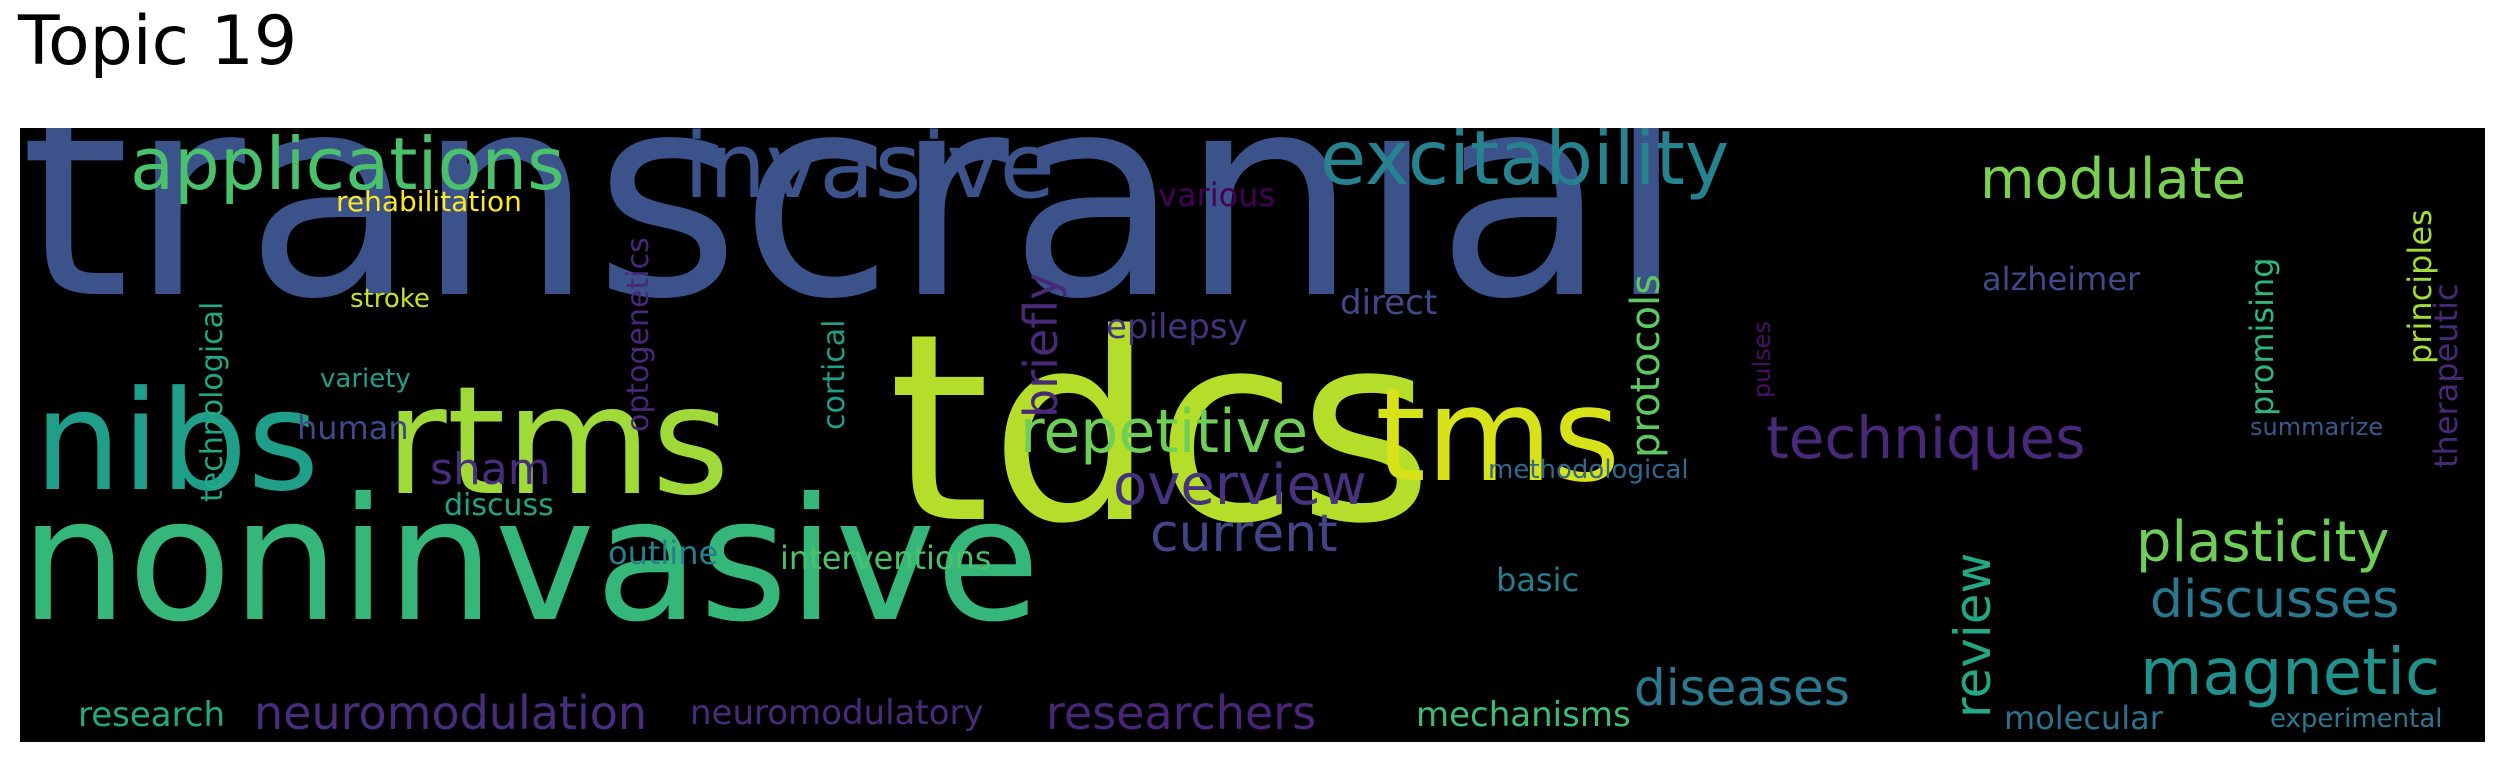  What do you see at coordinates (1646, 365) in the screenshot?
I see `word-protocols: protocols` at bounding box center [1646, 365].